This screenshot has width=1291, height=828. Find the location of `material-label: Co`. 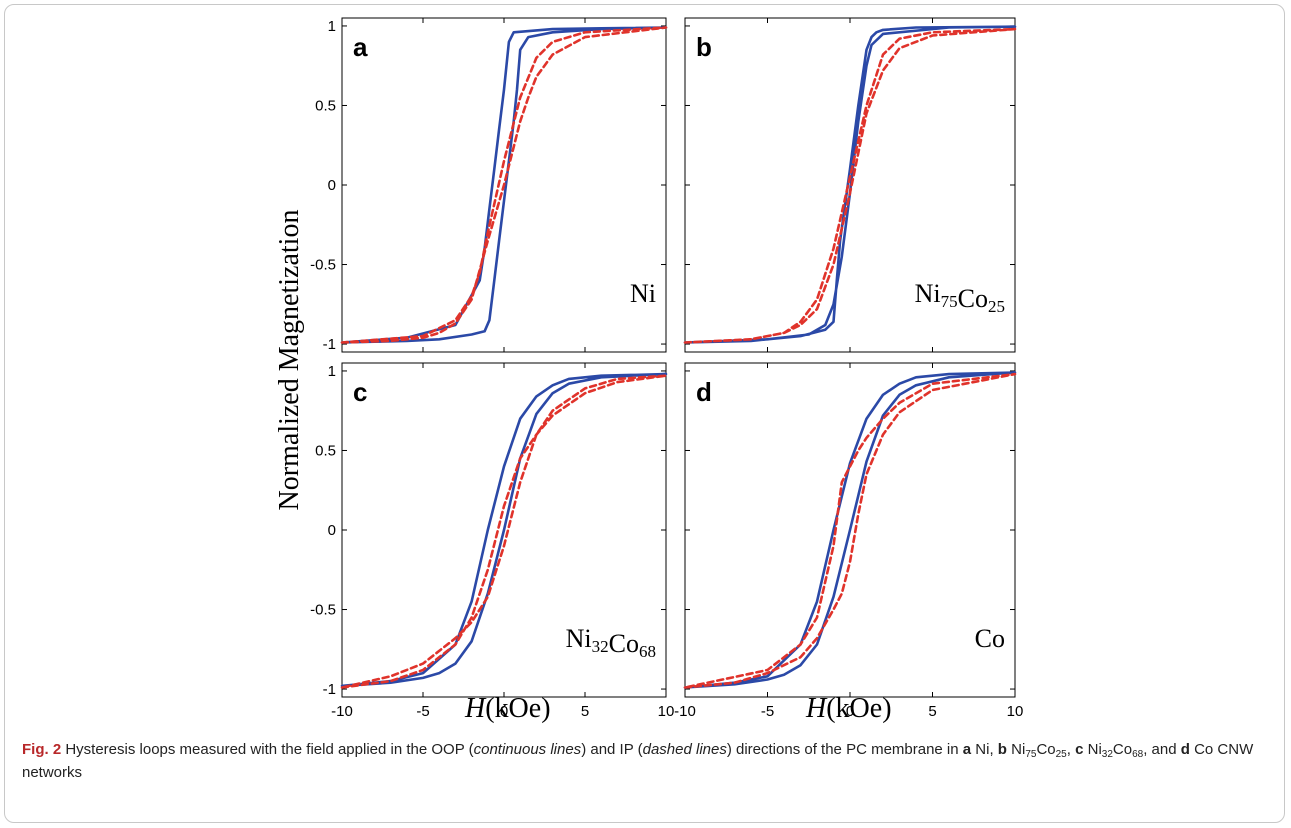

material-label: Co is located at coordinates (990, 638).